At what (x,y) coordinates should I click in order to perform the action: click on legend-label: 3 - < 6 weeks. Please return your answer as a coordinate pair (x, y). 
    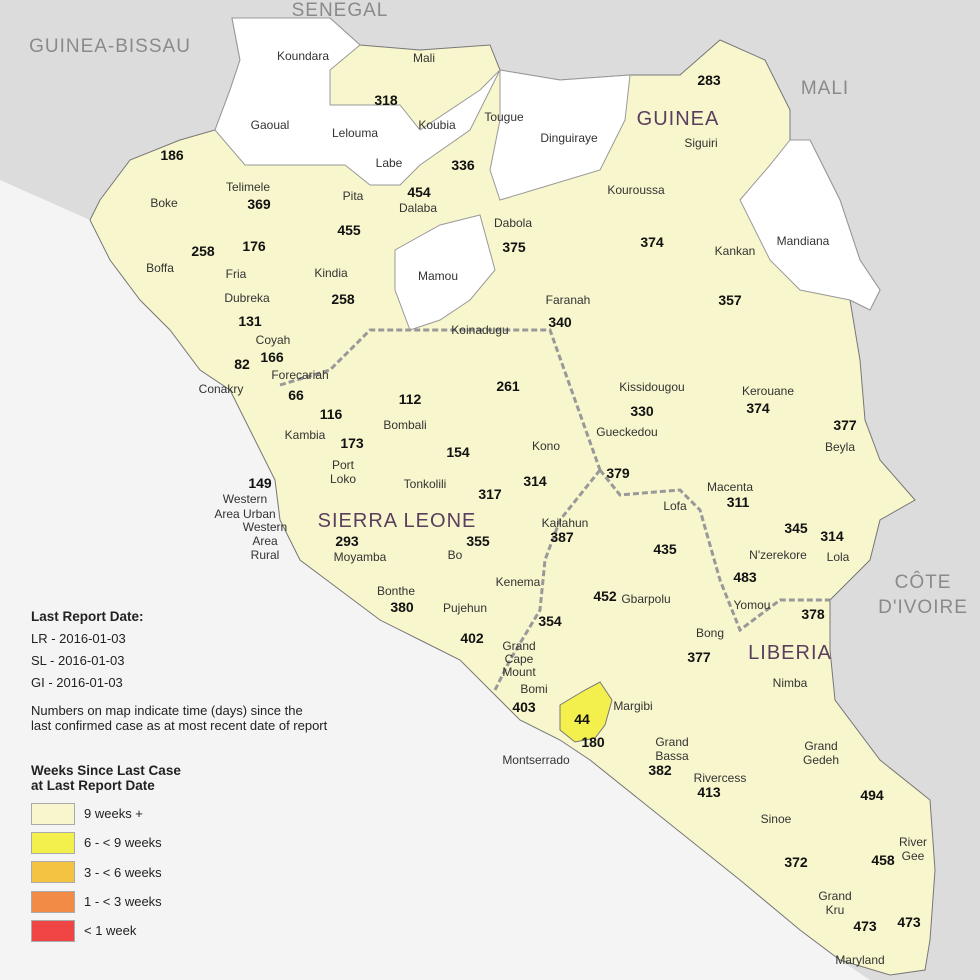
    Looking at the image, I should click on (123, 872).